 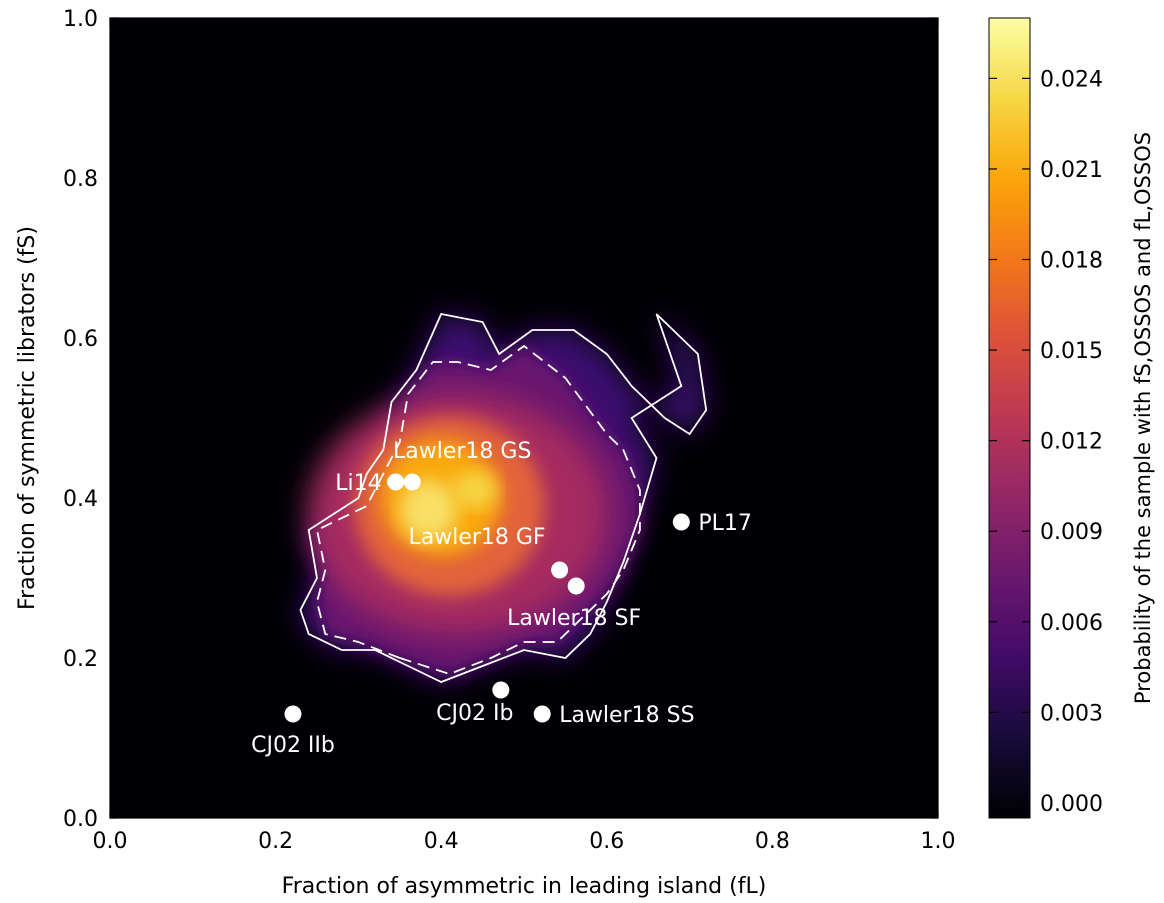 What do you see at coordinates (441, 841) in the screenshot?
I see `x-tick-label: 0.4` at bounding box center [441, 841].